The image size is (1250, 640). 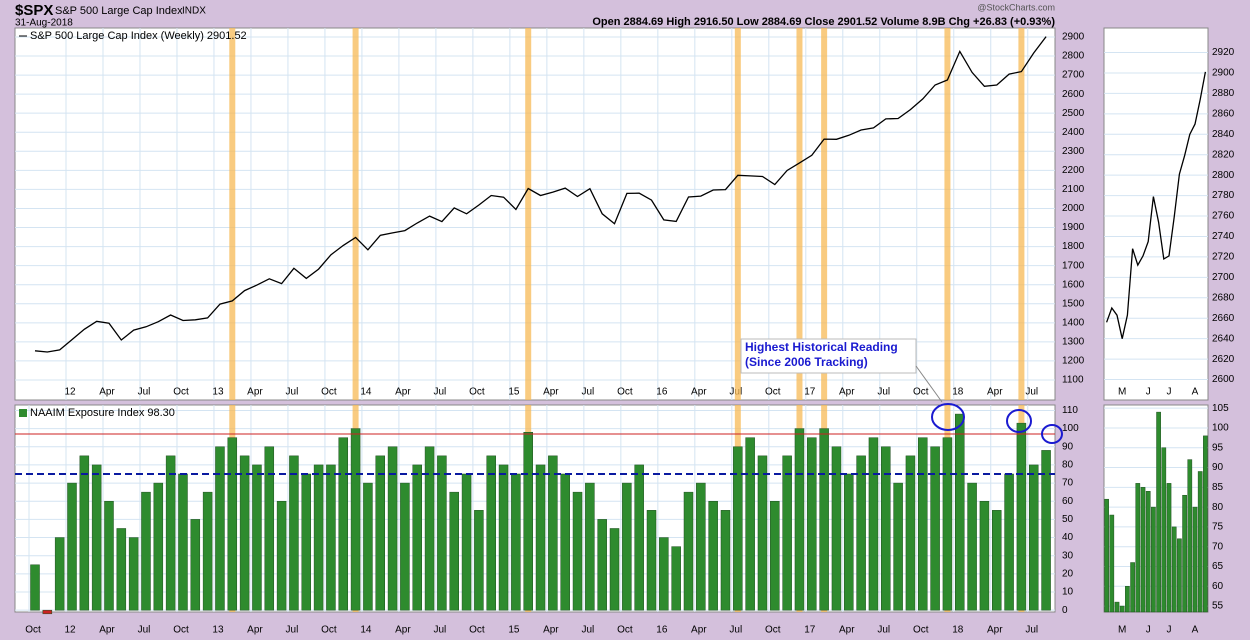 What do you see at coordinates (1073, 151) in the screenshot?
I see `y-tick-label: 2300` at bounding box center [1073, 151].